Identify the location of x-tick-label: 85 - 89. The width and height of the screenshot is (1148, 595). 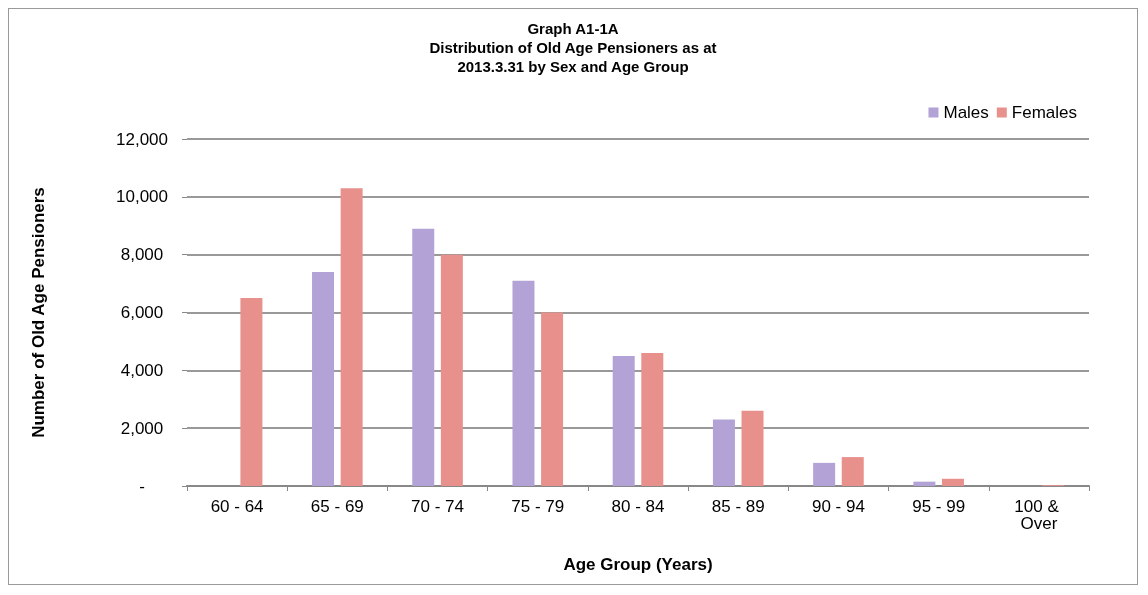
(738, 506).